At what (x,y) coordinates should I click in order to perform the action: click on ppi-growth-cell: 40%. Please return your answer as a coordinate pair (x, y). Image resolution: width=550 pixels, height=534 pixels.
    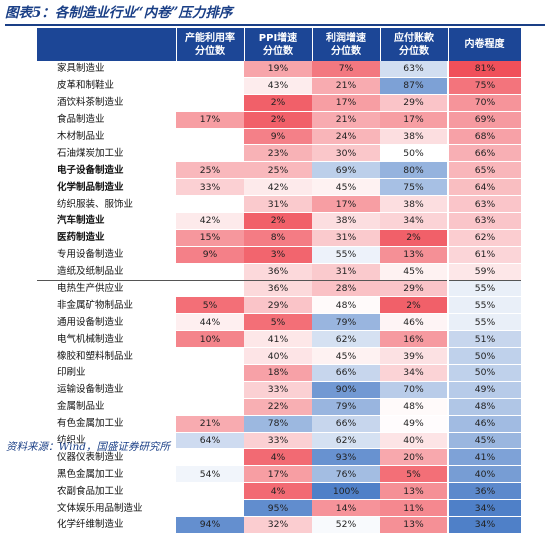
    Looking at the image, I should click on (278, 356).